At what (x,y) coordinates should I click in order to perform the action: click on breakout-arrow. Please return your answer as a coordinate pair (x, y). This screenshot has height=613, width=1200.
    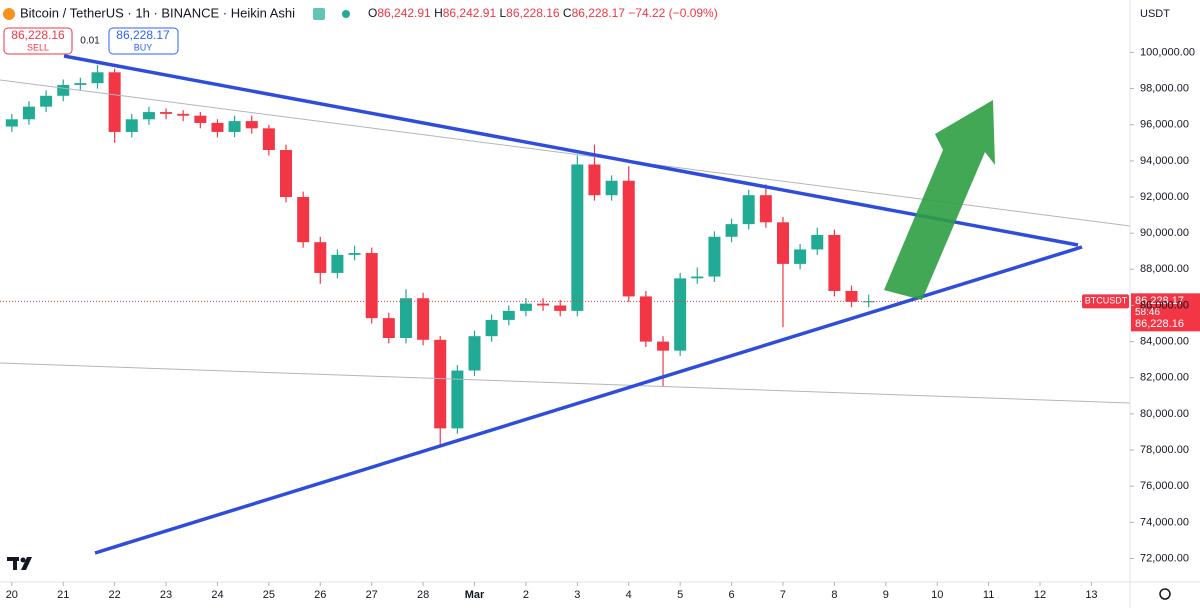
    Looking at the image, I should click on (939, 200).